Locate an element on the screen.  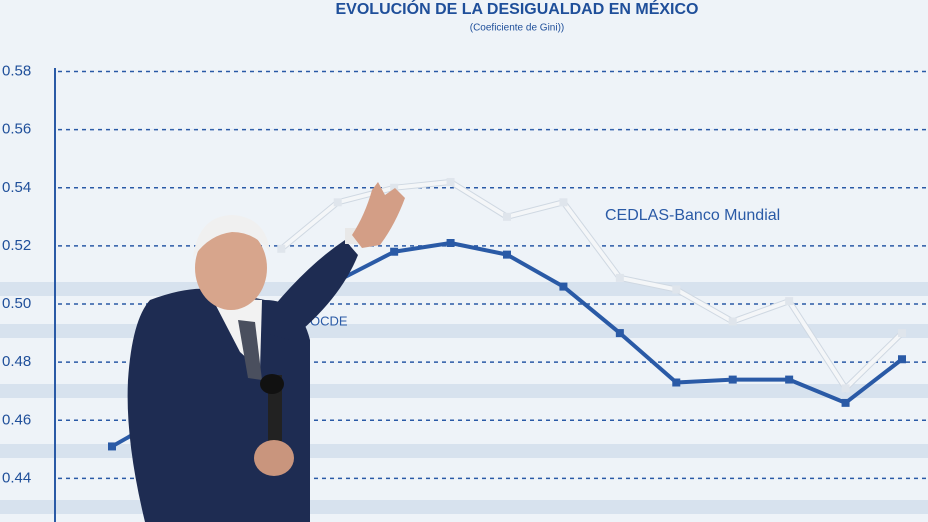
series-label: CEDLAS-Banco Mundial is located at coordinates (692, 215).